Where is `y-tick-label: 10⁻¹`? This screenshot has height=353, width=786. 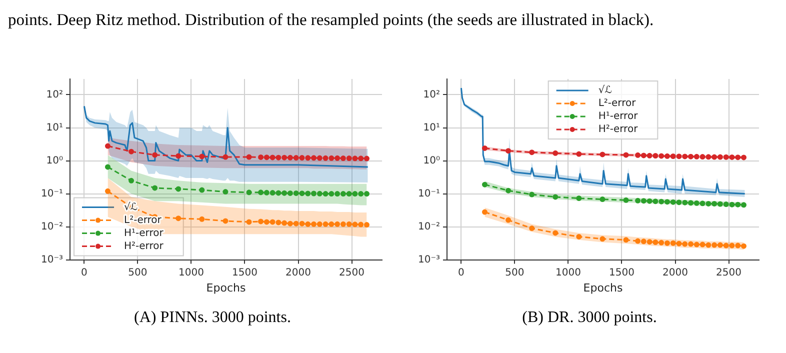 y-tick-label: 10⁻¹ is located at coordinates (428, 194).